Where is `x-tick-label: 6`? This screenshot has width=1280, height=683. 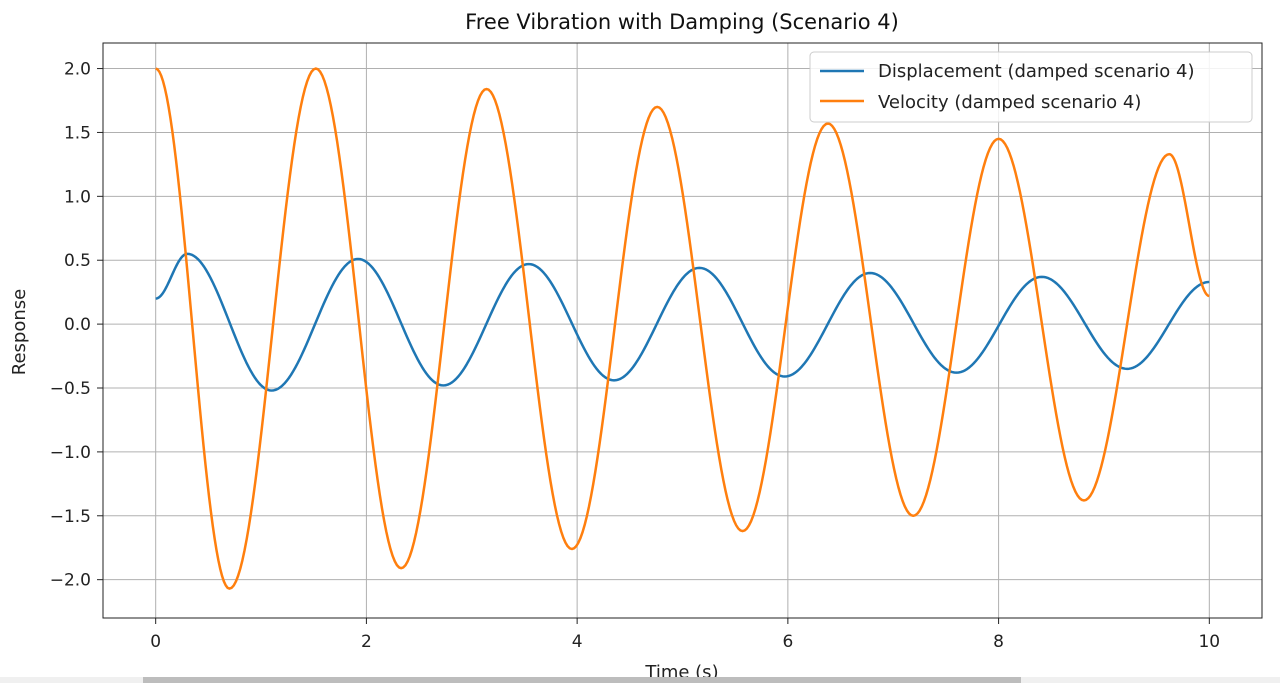 x-tick-label: 6 is located at coordinates (787, 642).